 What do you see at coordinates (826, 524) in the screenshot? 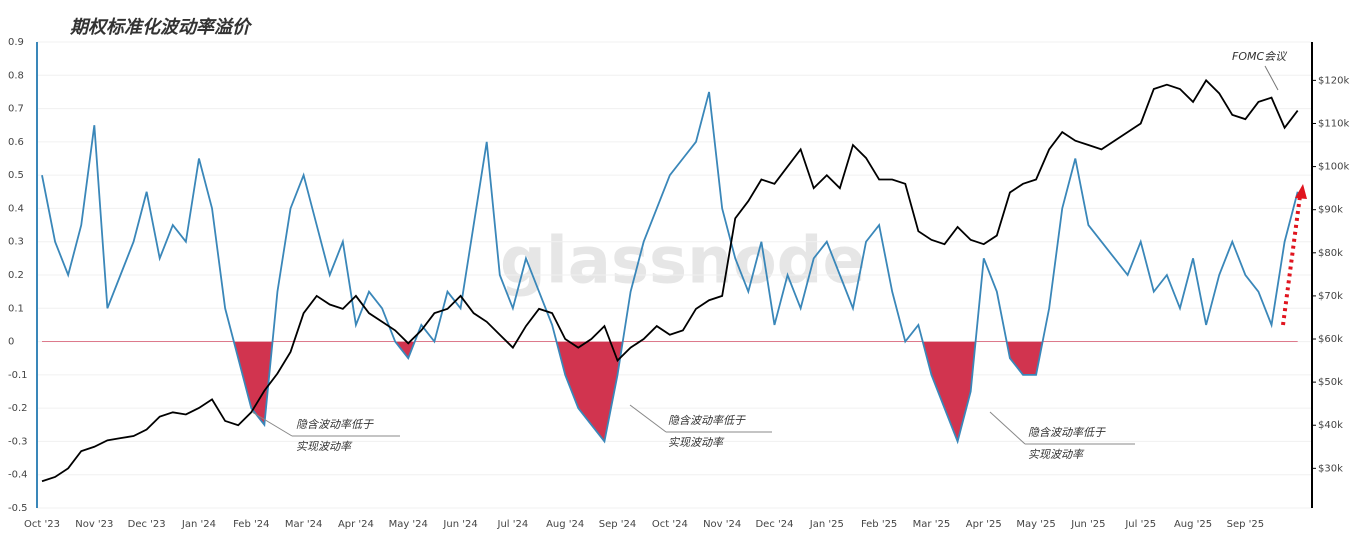
I see `x-tick-label: Jan '25` at bounding box center [826, 524].